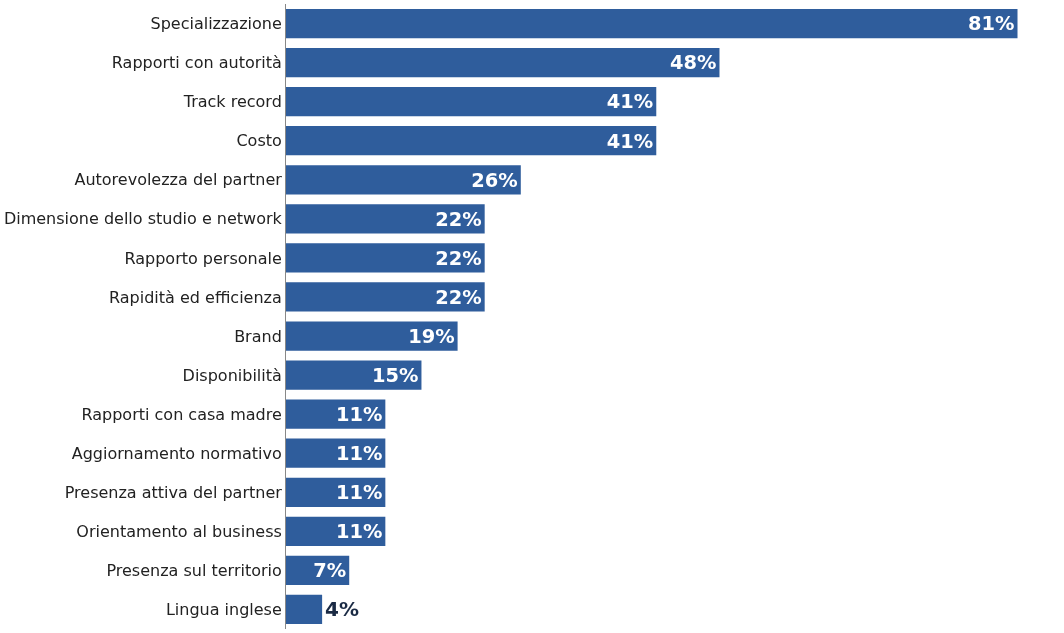 This screenshot has width=1064, height=633. I want to click on data-label: 7%, so click(330, 571).